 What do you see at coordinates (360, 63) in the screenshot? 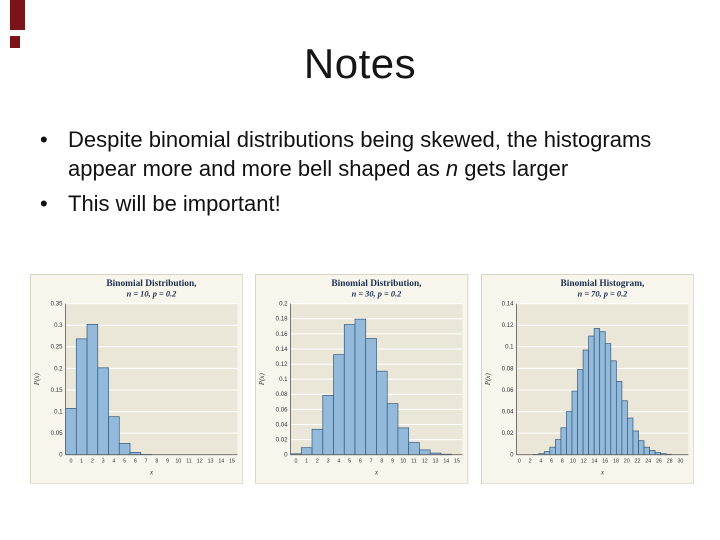
I see `slide-title: Notes` at bounding box center [360, 63].